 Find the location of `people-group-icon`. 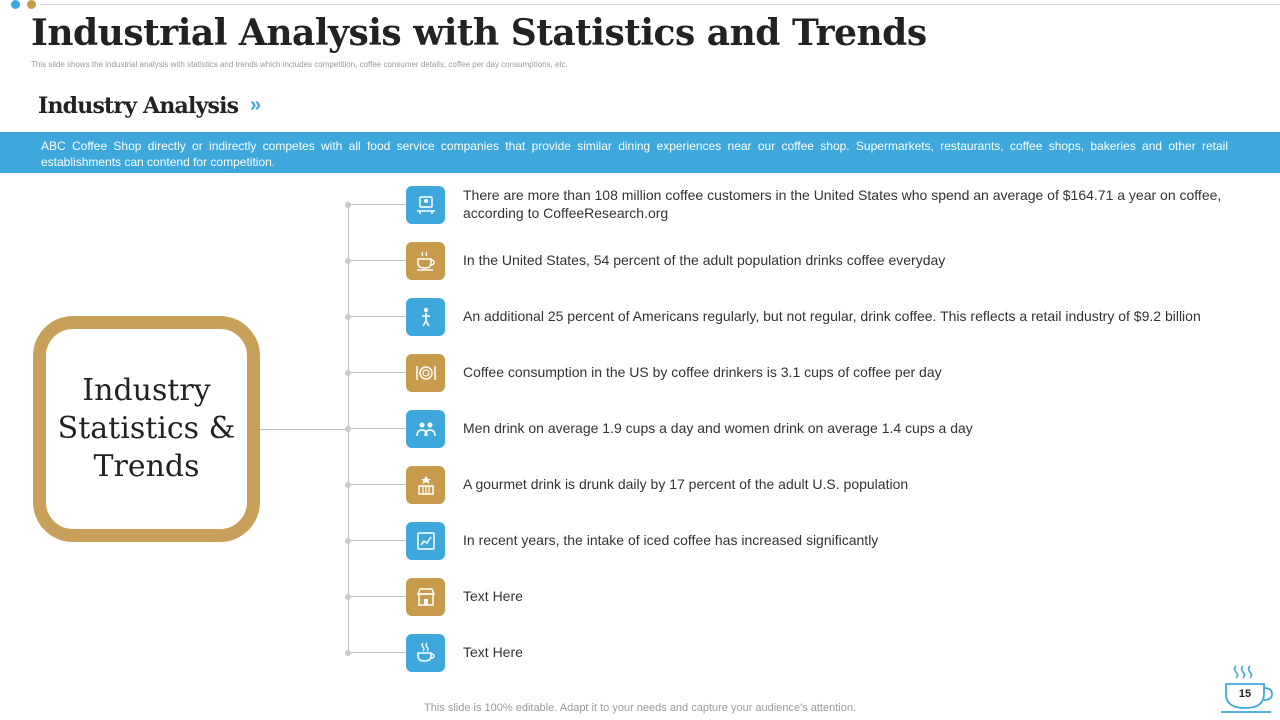

people-group-icon is located at coordinates (425, 429).